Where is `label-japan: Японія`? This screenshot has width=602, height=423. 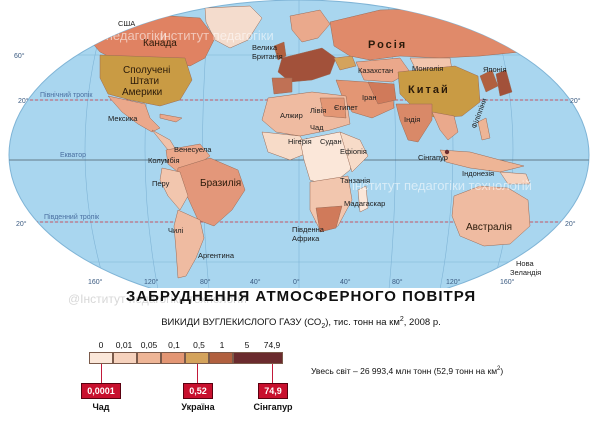
label-japan: Японія is located at coordinates (495, 69).